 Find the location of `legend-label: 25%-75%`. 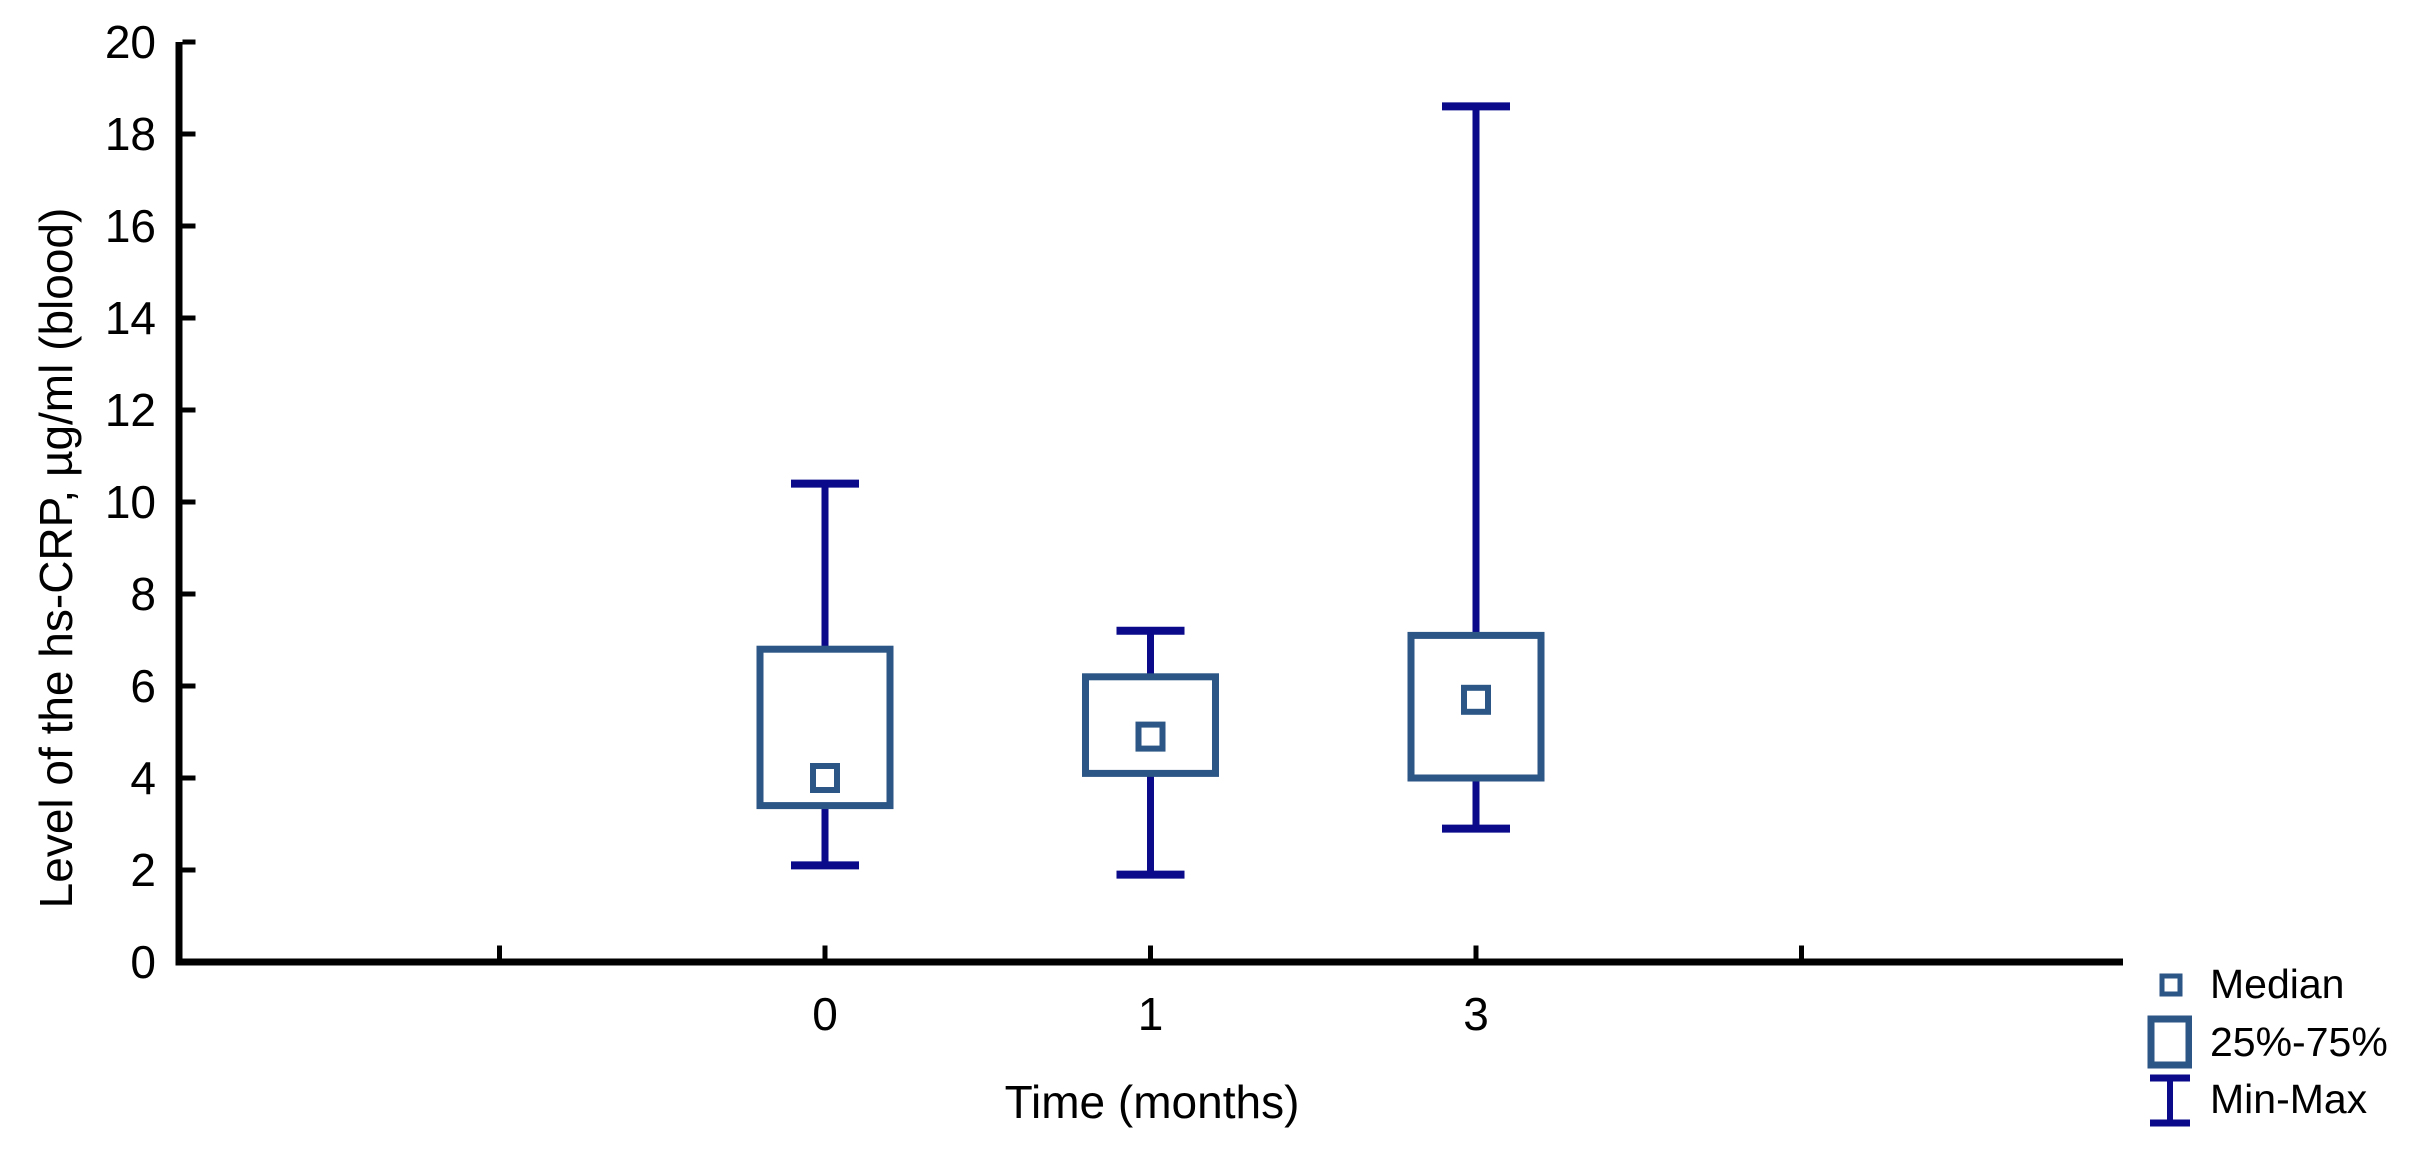

legend-label: 25%-75% is located at coordinates (2299, 1041).